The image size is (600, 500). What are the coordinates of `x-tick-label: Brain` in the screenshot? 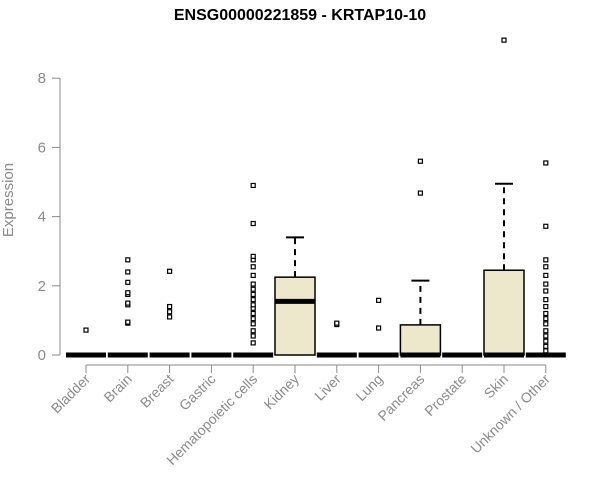 It's located at (117, 388).